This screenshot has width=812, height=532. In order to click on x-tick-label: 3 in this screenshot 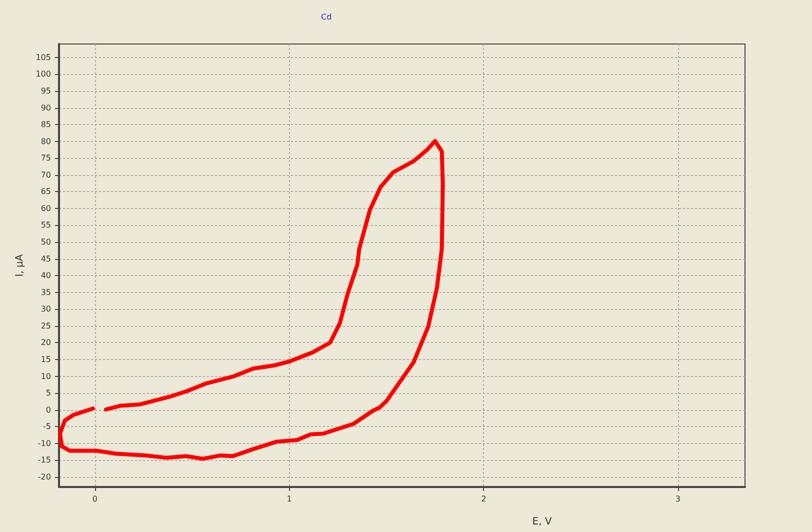, I will do `click(677, 499)`.